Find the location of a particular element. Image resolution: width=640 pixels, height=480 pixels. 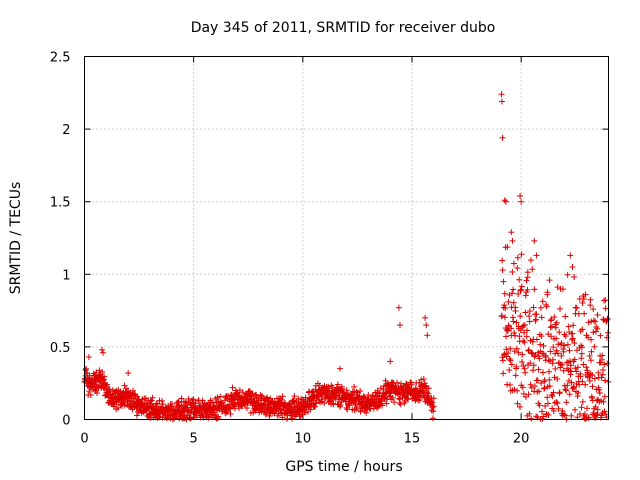

y-tick-label: 1 is located at coordinates (66, 275).